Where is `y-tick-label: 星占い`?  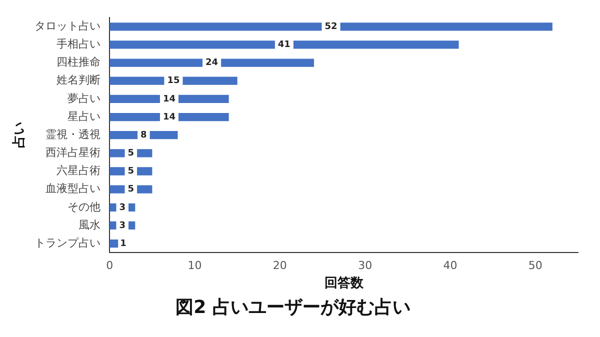 y-tick-label: 星占い is located at coordinates (84, 116).